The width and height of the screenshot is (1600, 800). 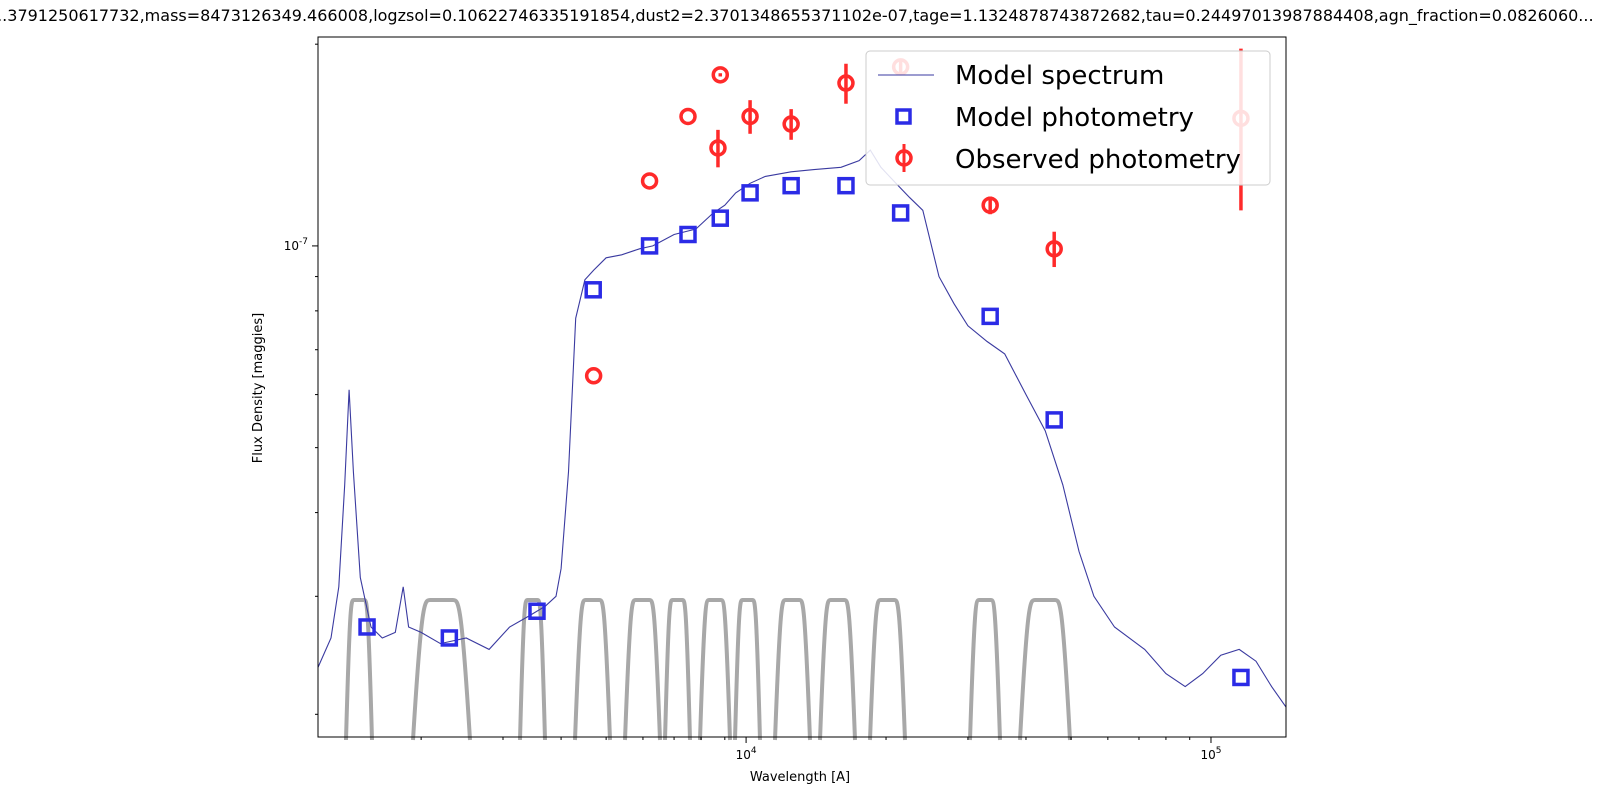 What do you see at coordinates (1074, 118) in the screenshot?
I see `legend-label-model-photometry: Model photometry` at bounding box center [1074, 118].